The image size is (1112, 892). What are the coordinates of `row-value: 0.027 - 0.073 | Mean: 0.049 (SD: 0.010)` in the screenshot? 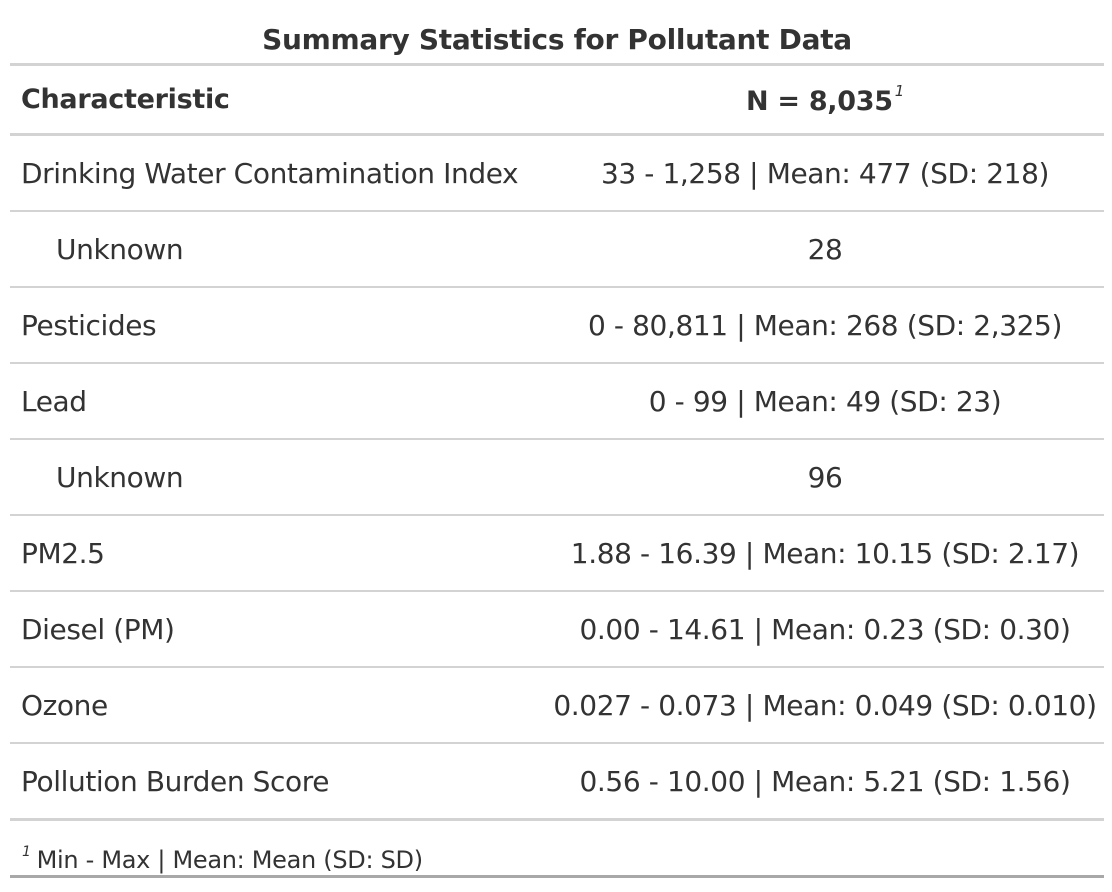 It's located at (825, 705).